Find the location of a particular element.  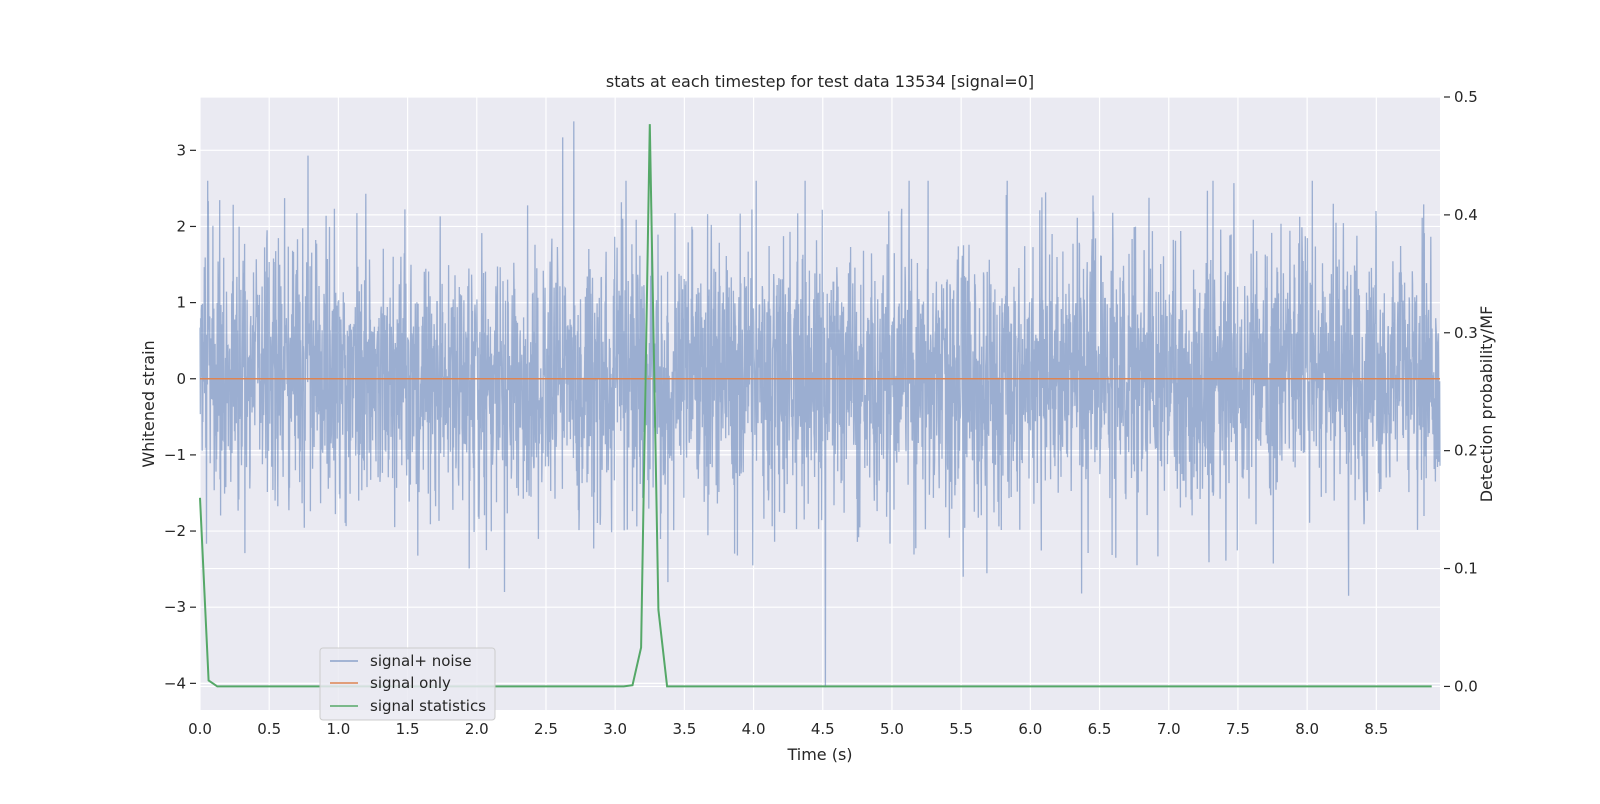

y-tick-label: 1 is located at coordinates (181, 303).